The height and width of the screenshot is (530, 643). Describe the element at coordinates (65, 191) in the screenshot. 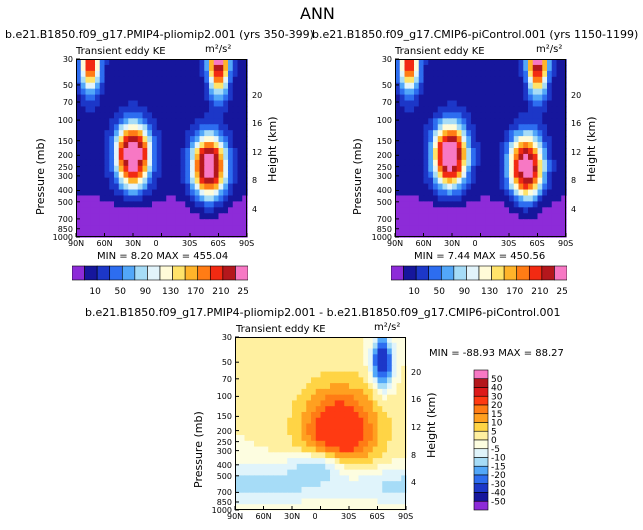

I see `y-tick-label: 400` at that location.